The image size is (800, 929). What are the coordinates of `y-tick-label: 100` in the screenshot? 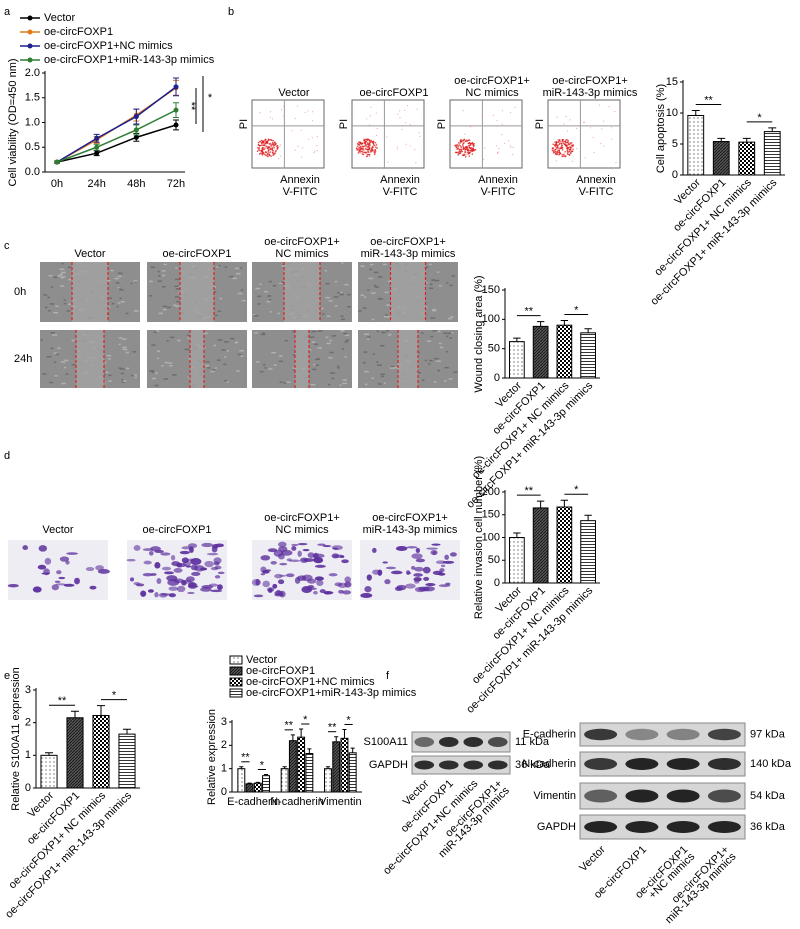 It's located at (491, 537).